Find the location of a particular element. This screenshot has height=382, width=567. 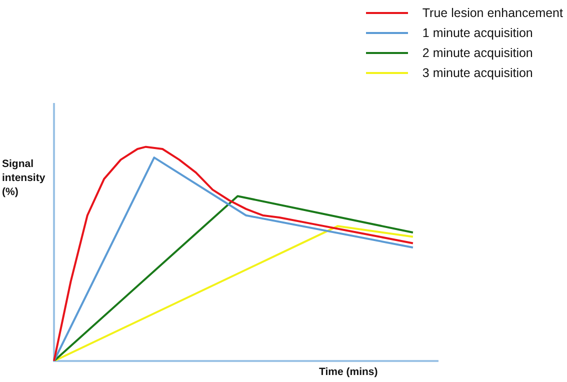

legend-label: 1 minute acquisition is located at coordinates (477, 33).